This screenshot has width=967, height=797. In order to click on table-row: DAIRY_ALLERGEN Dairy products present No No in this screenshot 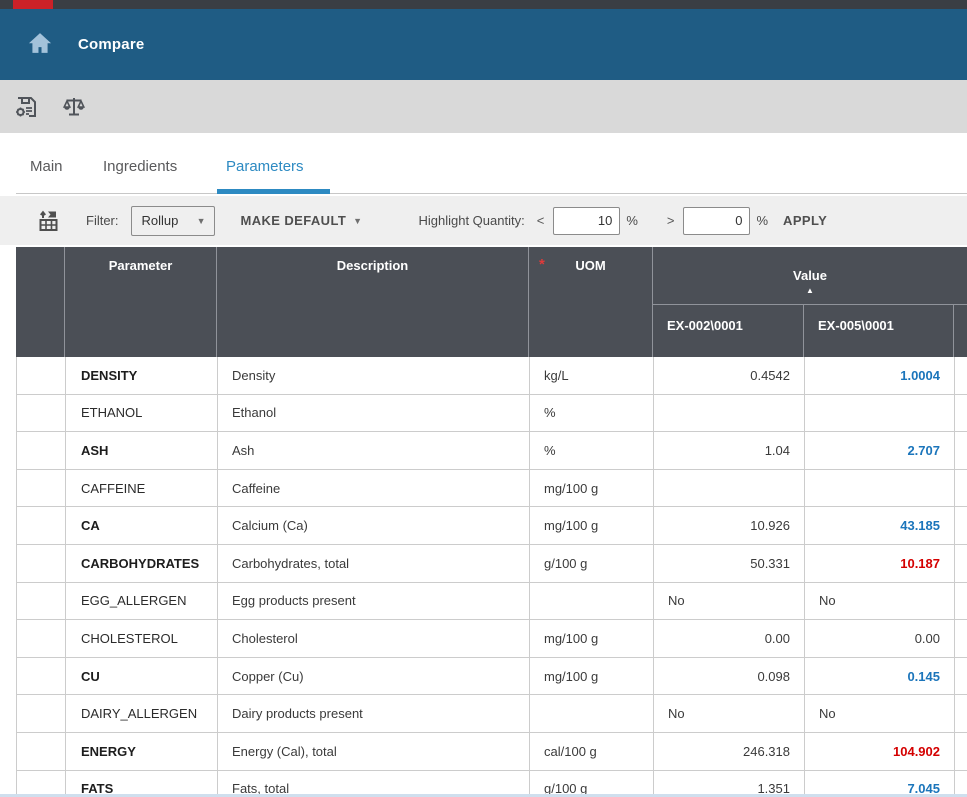, I will do `click(492, 714)`.